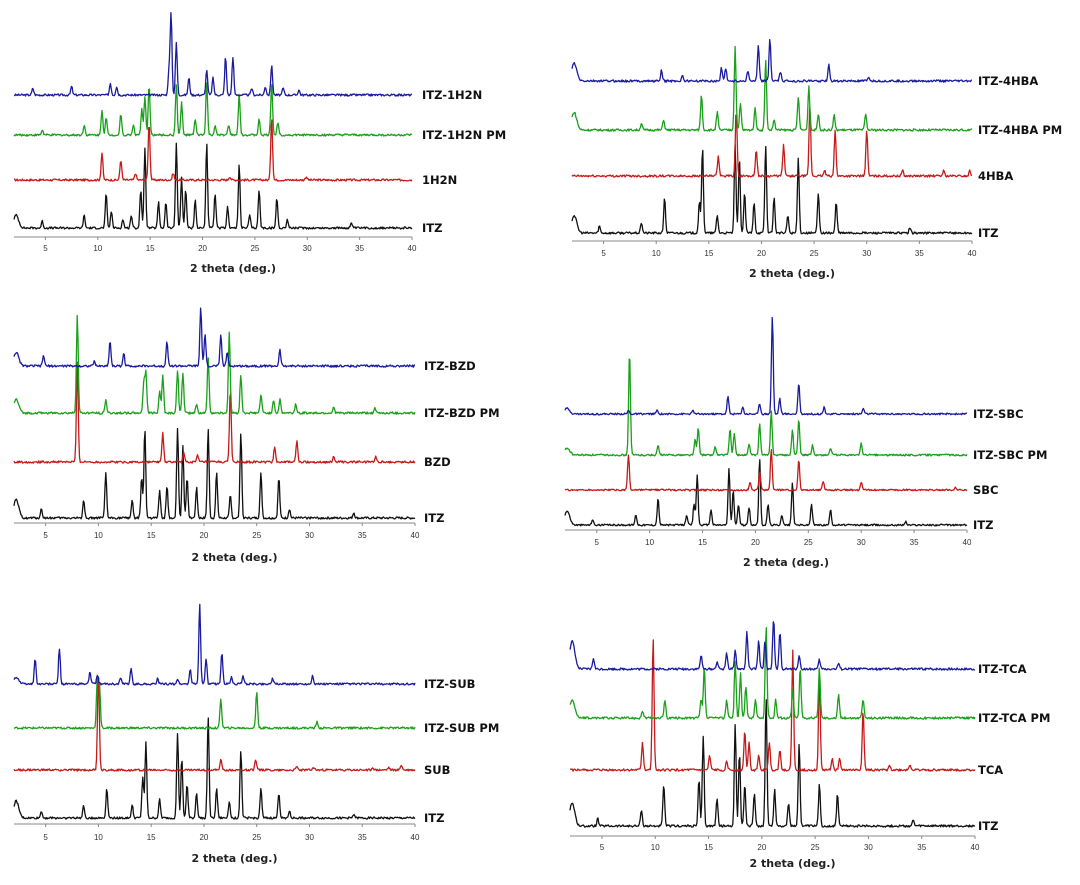 The image size is (1080, 885). I want to click on trace-sbc, so click(766, 470).